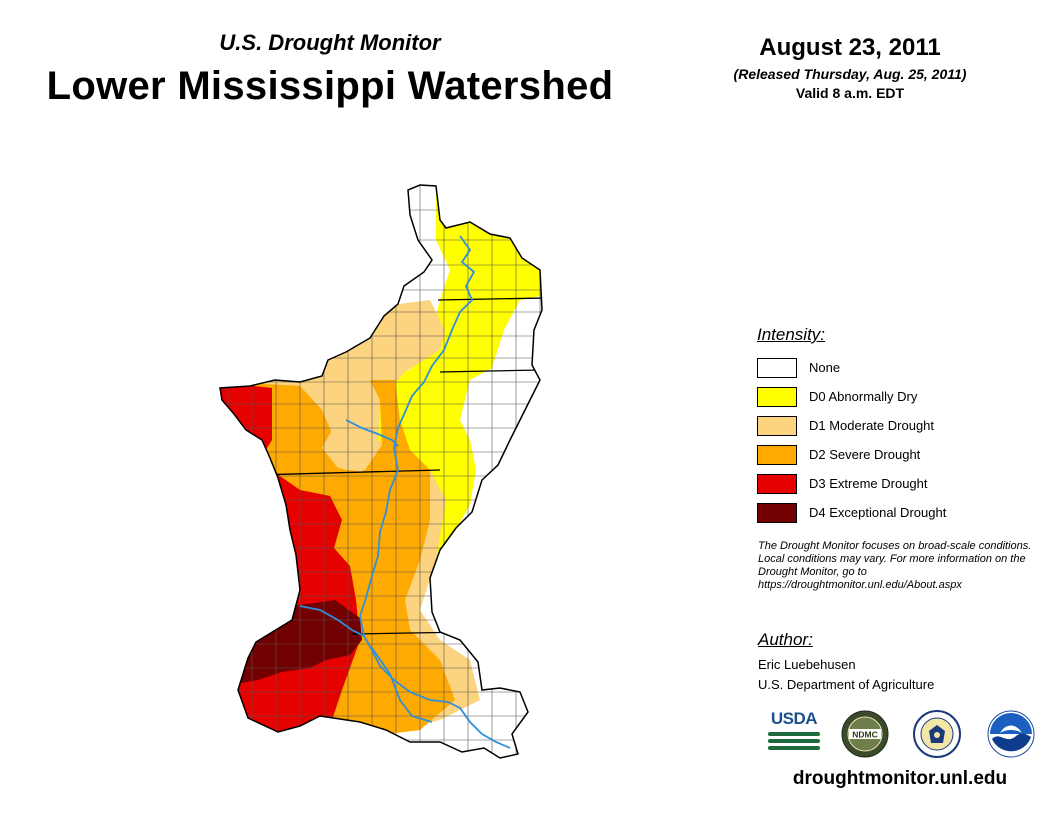  Describe the element at coordinates (902, 367) in the screenshot. I see `legend-item-none: None` at that location.